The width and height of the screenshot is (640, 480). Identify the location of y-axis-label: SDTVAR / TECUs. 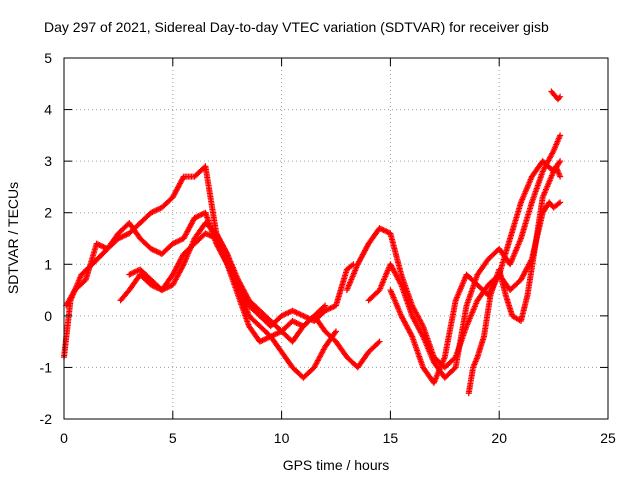
(13, 238).